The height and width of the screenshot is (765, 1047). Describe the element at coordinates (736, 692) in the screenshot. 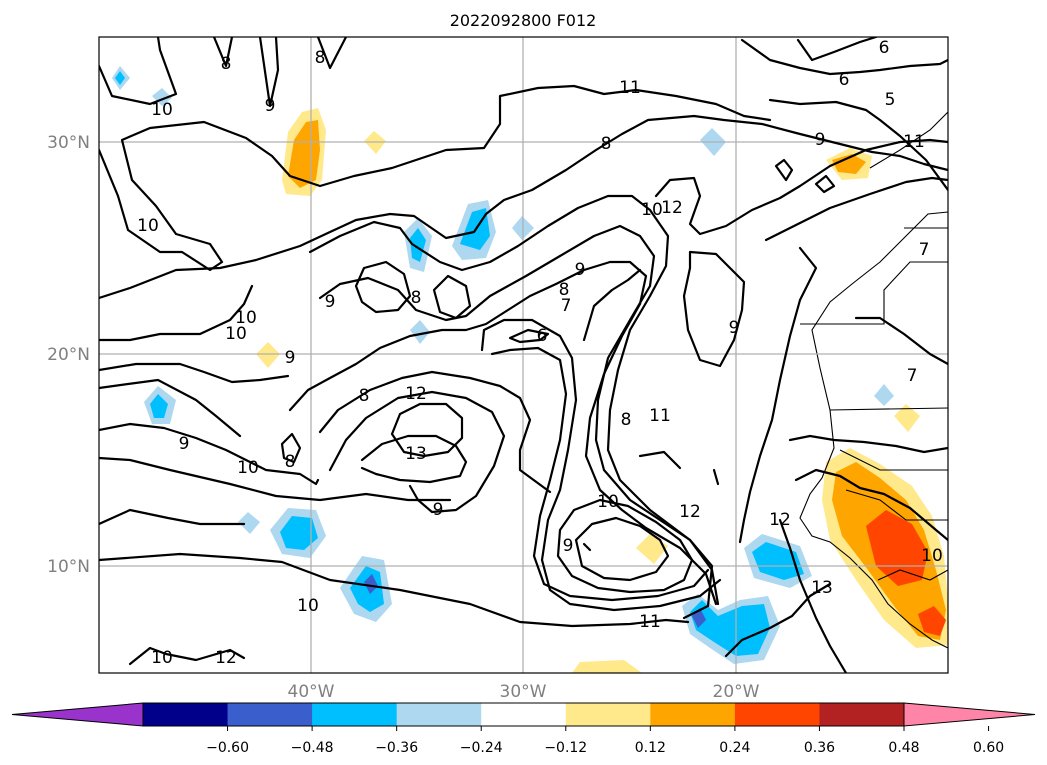

I see `lon-tick-label: 20°W` at that location.